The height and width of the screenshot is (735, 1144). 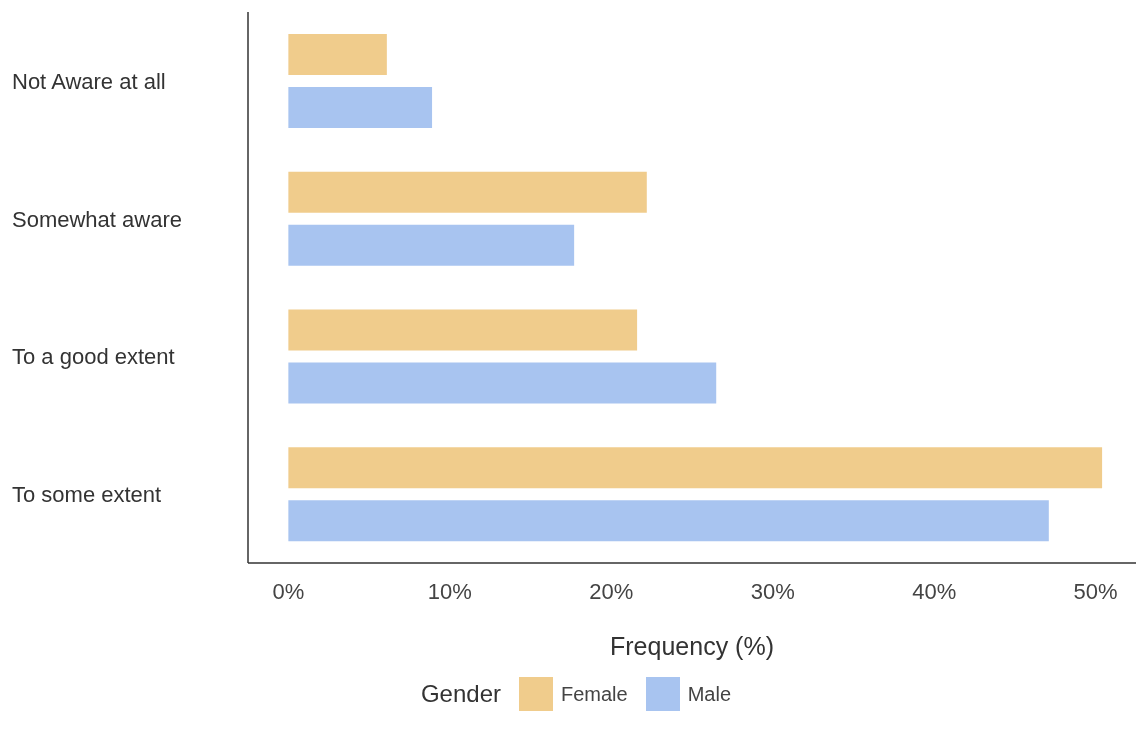 I want to click on legend-label: Male, so click(x=709, y=694).